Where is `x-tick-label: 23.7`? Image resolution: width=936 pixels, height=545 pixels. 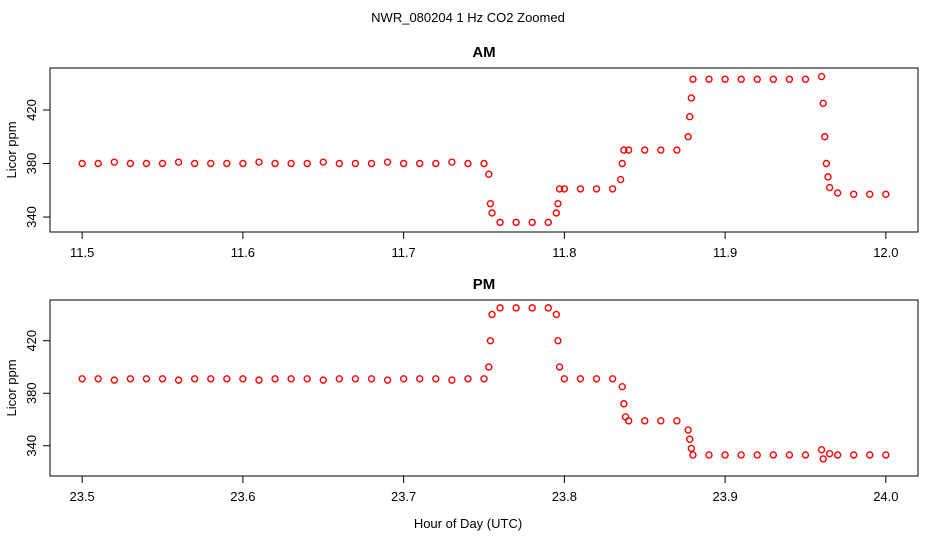 x-tick-label: 23.7 is located at coordinates (403, 496).